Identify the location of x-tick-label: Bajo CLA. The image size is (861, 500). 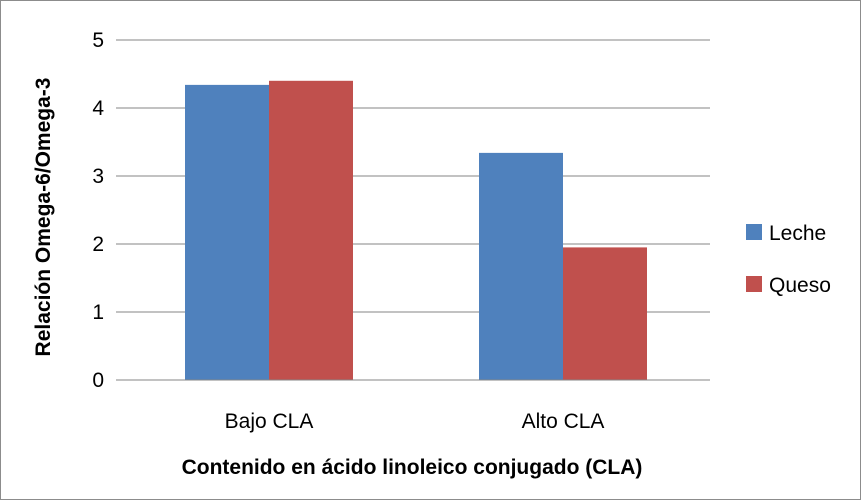
(269, 421).